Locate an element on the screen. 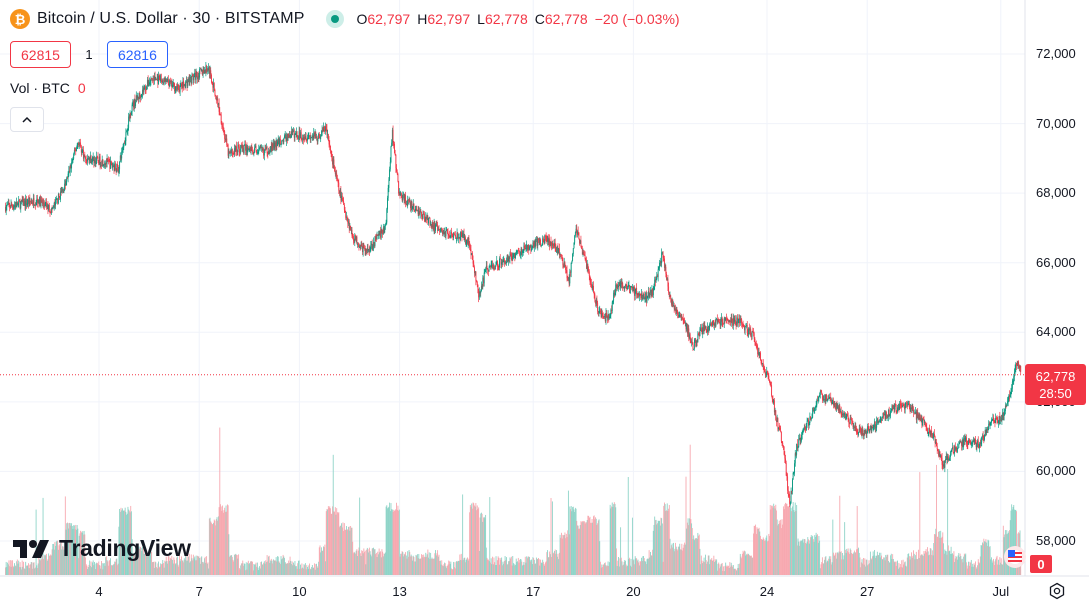  price-tick-label: 58,000 is located at coordinates (1056, 540).